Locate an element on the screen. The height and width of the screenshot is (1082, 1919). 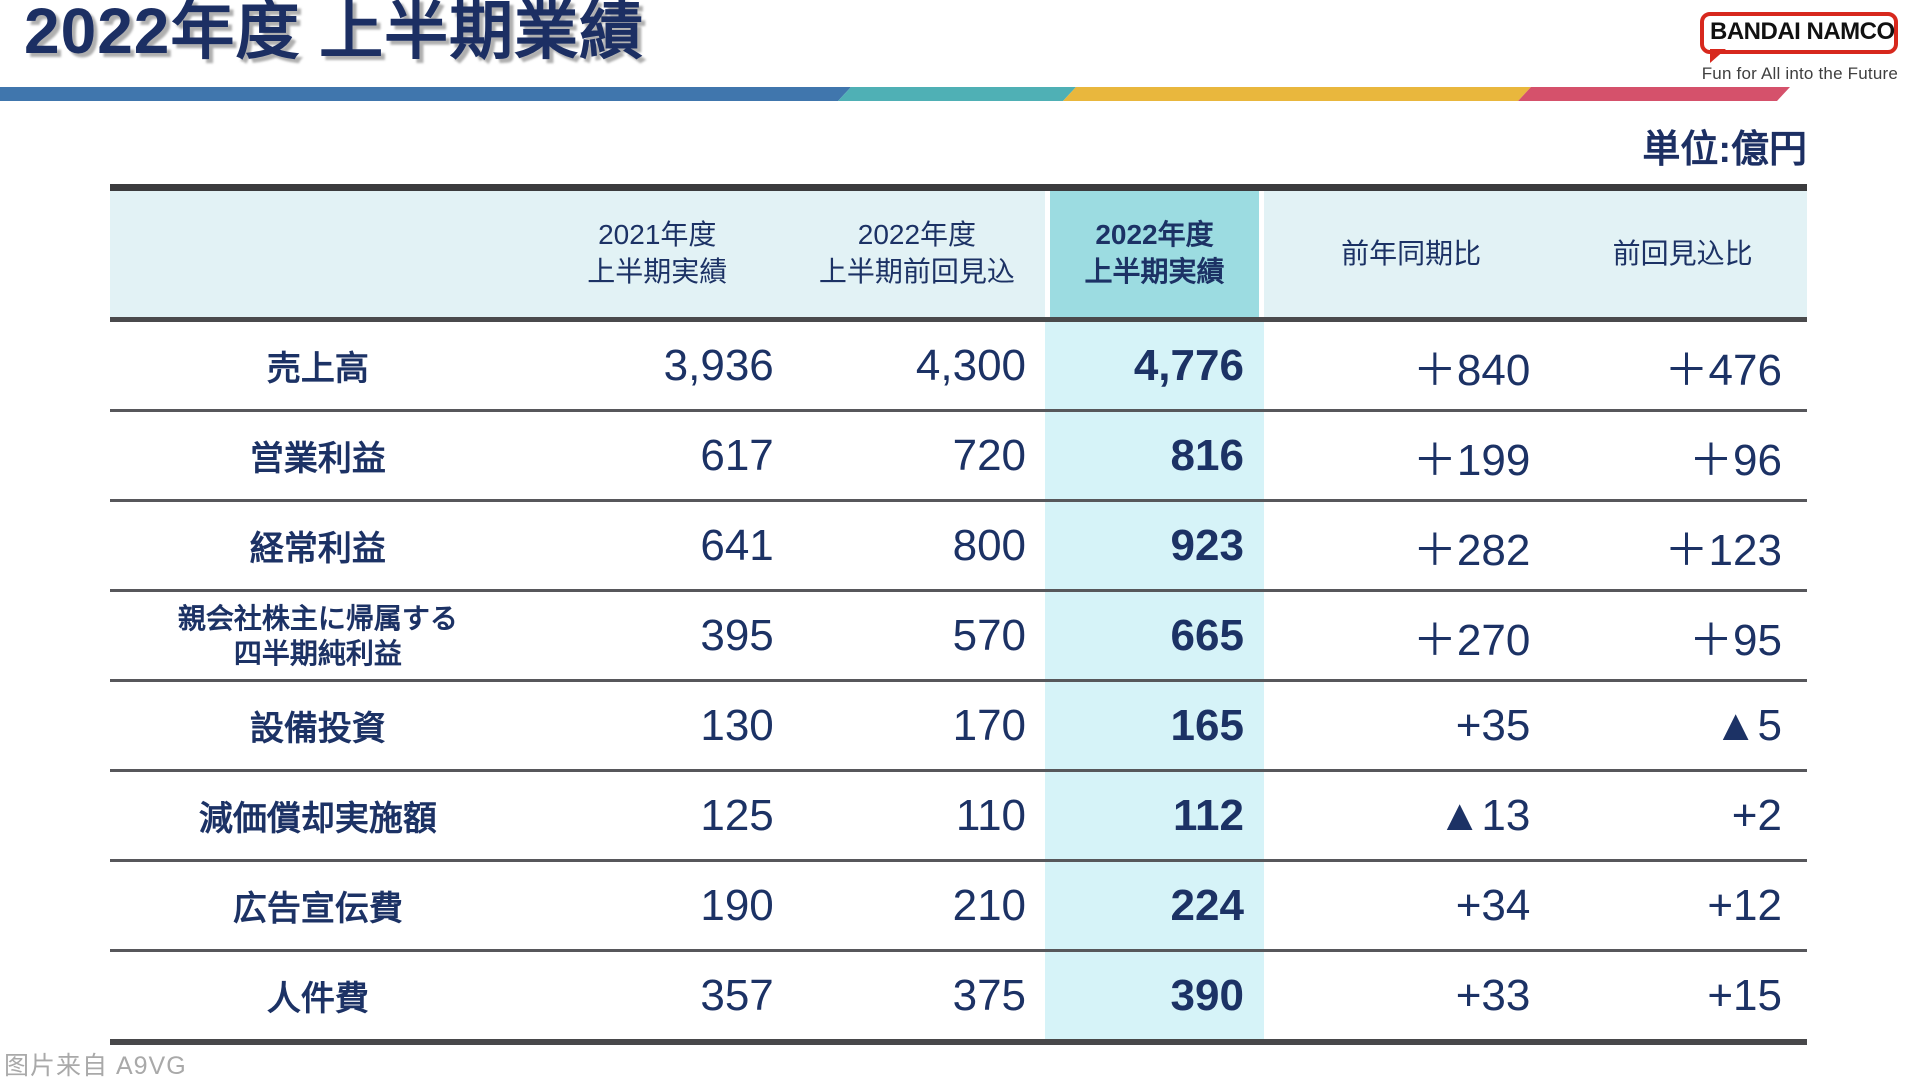
header-line: 前回見込比 is located at coordinates (1682, 253).